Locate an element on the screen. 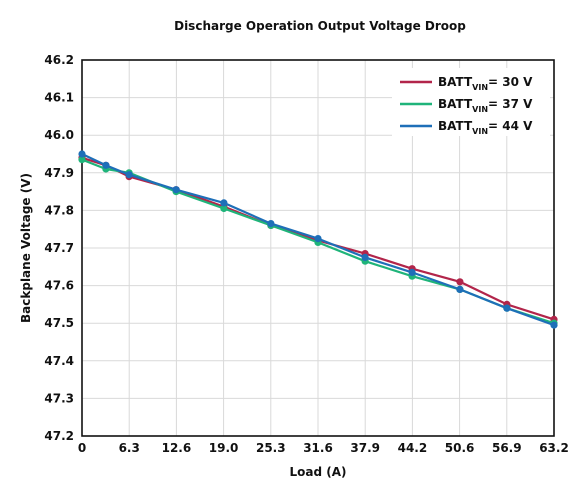  x-tick-label: 37.9 is located at coordinates (365, 448).